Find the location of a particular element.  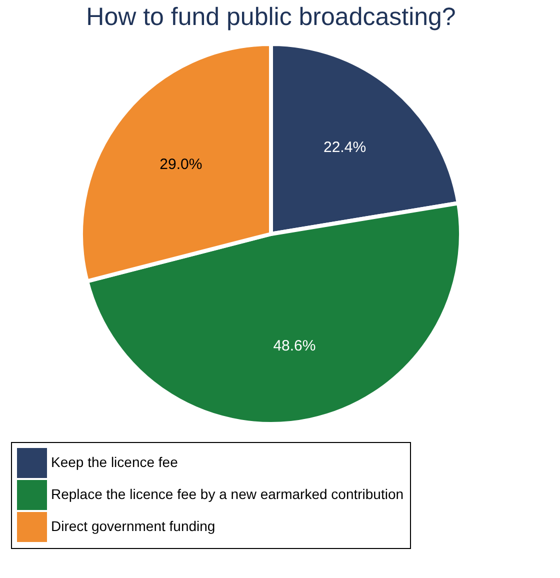

data-label: 48.6% is located at coordinates (294, 346).